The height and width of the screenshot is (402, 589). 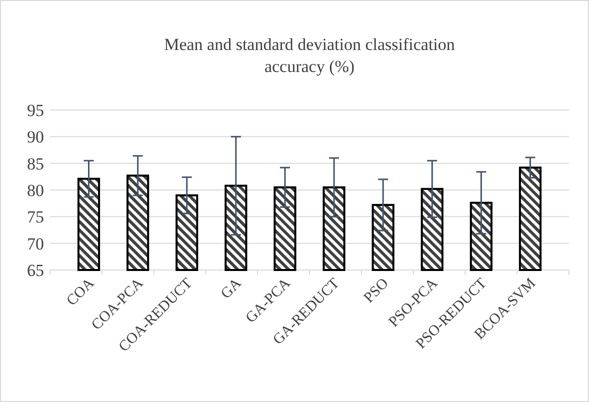 I want to click on x-tick-label: GA, so click(x=231, y=288).